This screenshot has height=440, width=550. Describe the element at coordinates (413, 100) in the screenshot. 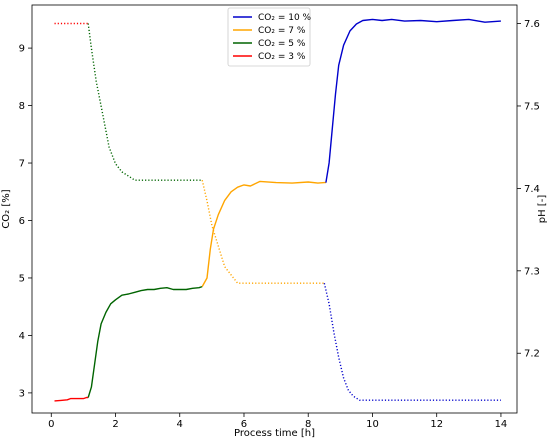

I see `co2-line-0000cc` at that location.